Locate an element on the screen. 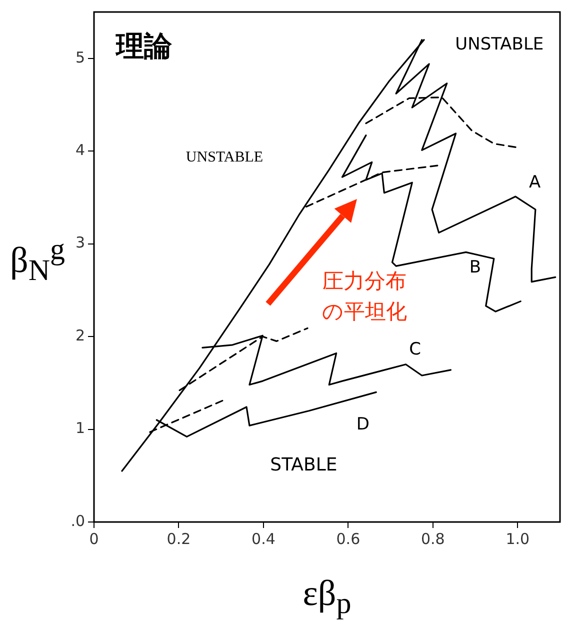 The width and height of the screenshot is (563, 630). annotation: の平坦化 is located at coordinates (364, 311).